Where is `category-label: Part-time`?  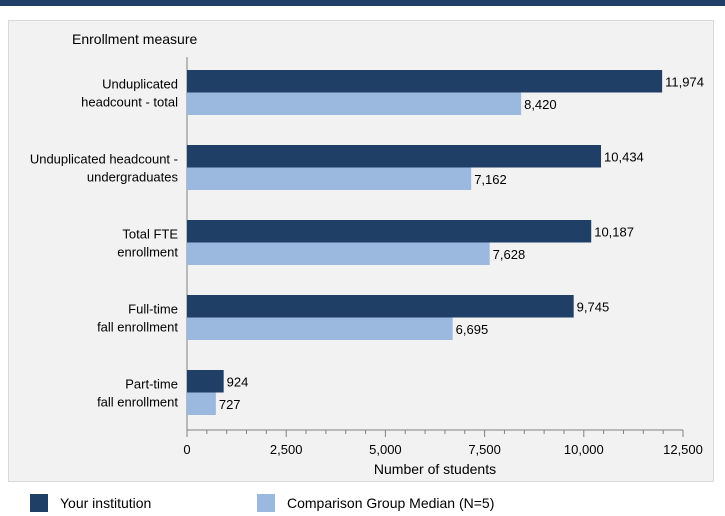
category-label: Part-time is located at coordinates (151, 384).